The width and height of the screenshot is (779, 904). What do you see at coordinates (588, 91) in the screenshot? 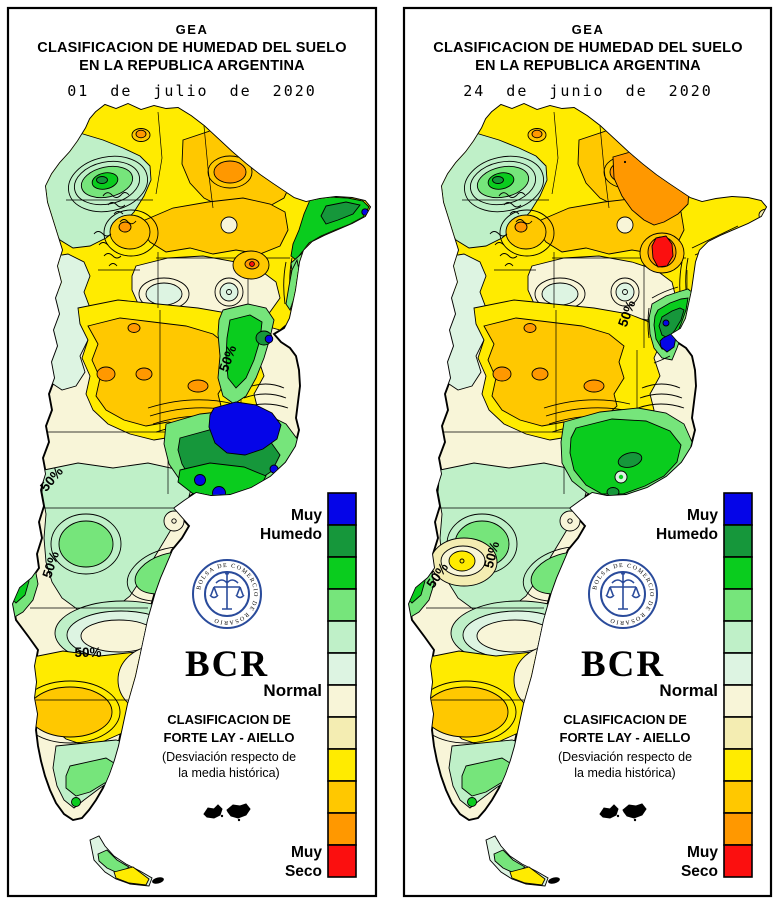
I see `map-date: 24 de junio de 2020` at bounding box center [588, 91].